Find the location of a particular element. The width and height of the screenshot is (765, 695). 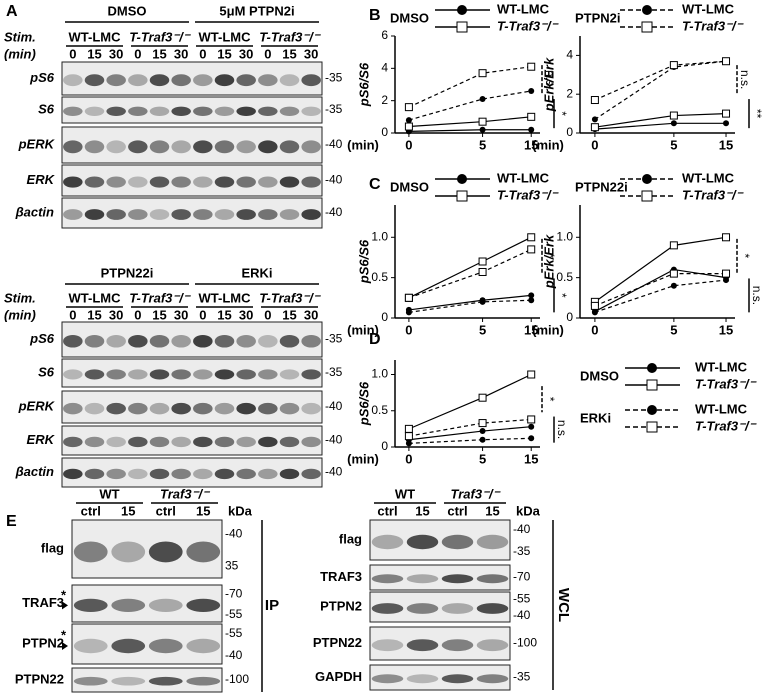

significance-label: n.s. is located at coordinates (745, 79).